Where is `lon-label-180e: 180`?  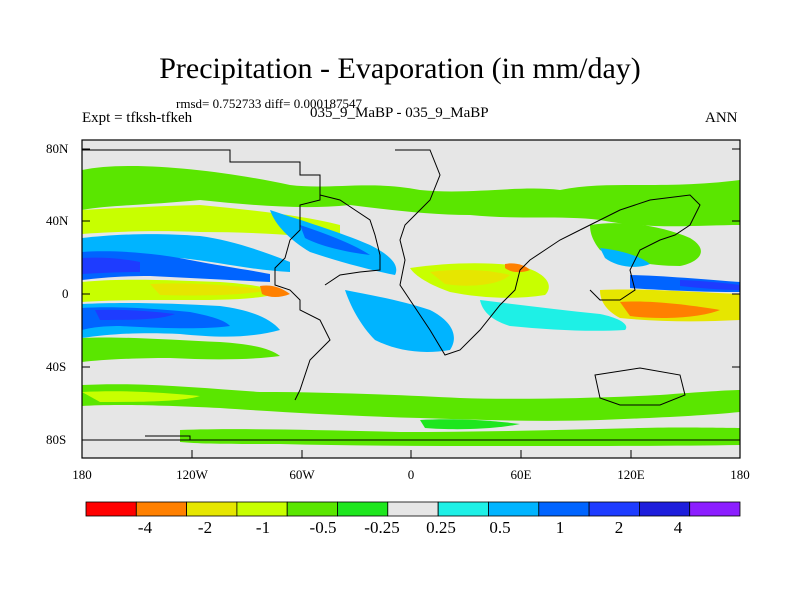
lon-label-180e: 180 is located at coordinates (740, 474).